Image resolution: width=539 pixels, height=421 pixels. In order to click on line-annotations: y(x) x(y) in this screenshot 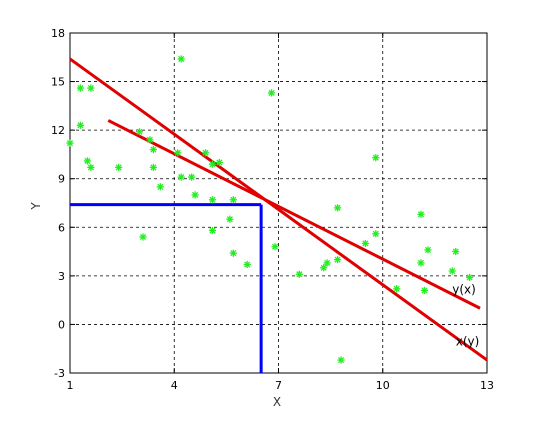, I will do `click(465, 316)`.